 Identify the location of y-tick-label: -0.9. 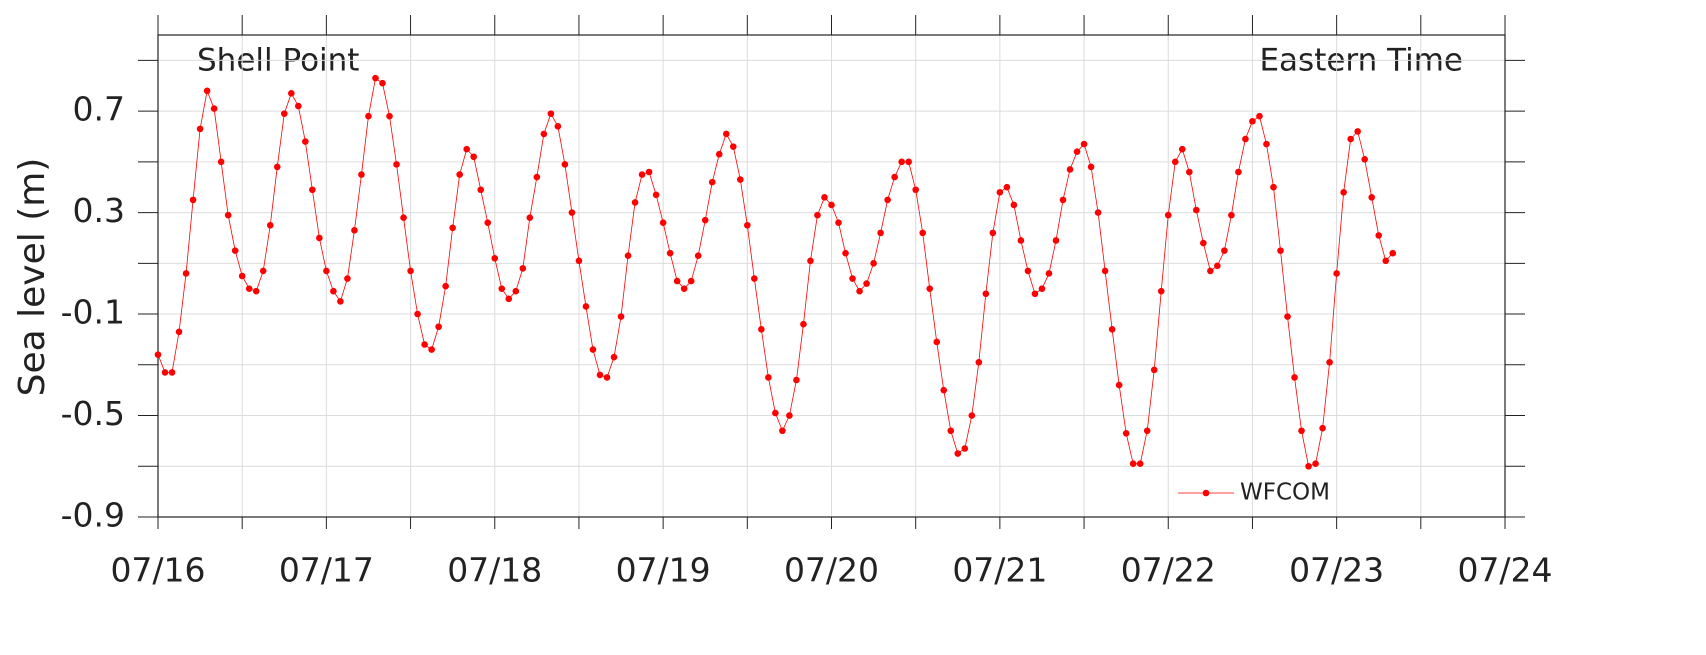
(93, 515).